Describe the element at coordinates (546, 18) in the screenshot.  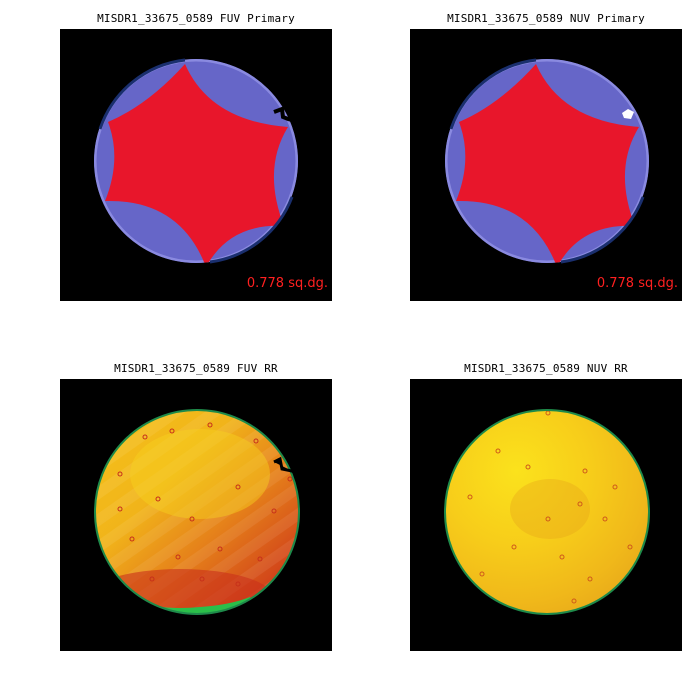
I see `nuv-primary-title: MISDR1_33675_0589 NUV Primary` at that location.